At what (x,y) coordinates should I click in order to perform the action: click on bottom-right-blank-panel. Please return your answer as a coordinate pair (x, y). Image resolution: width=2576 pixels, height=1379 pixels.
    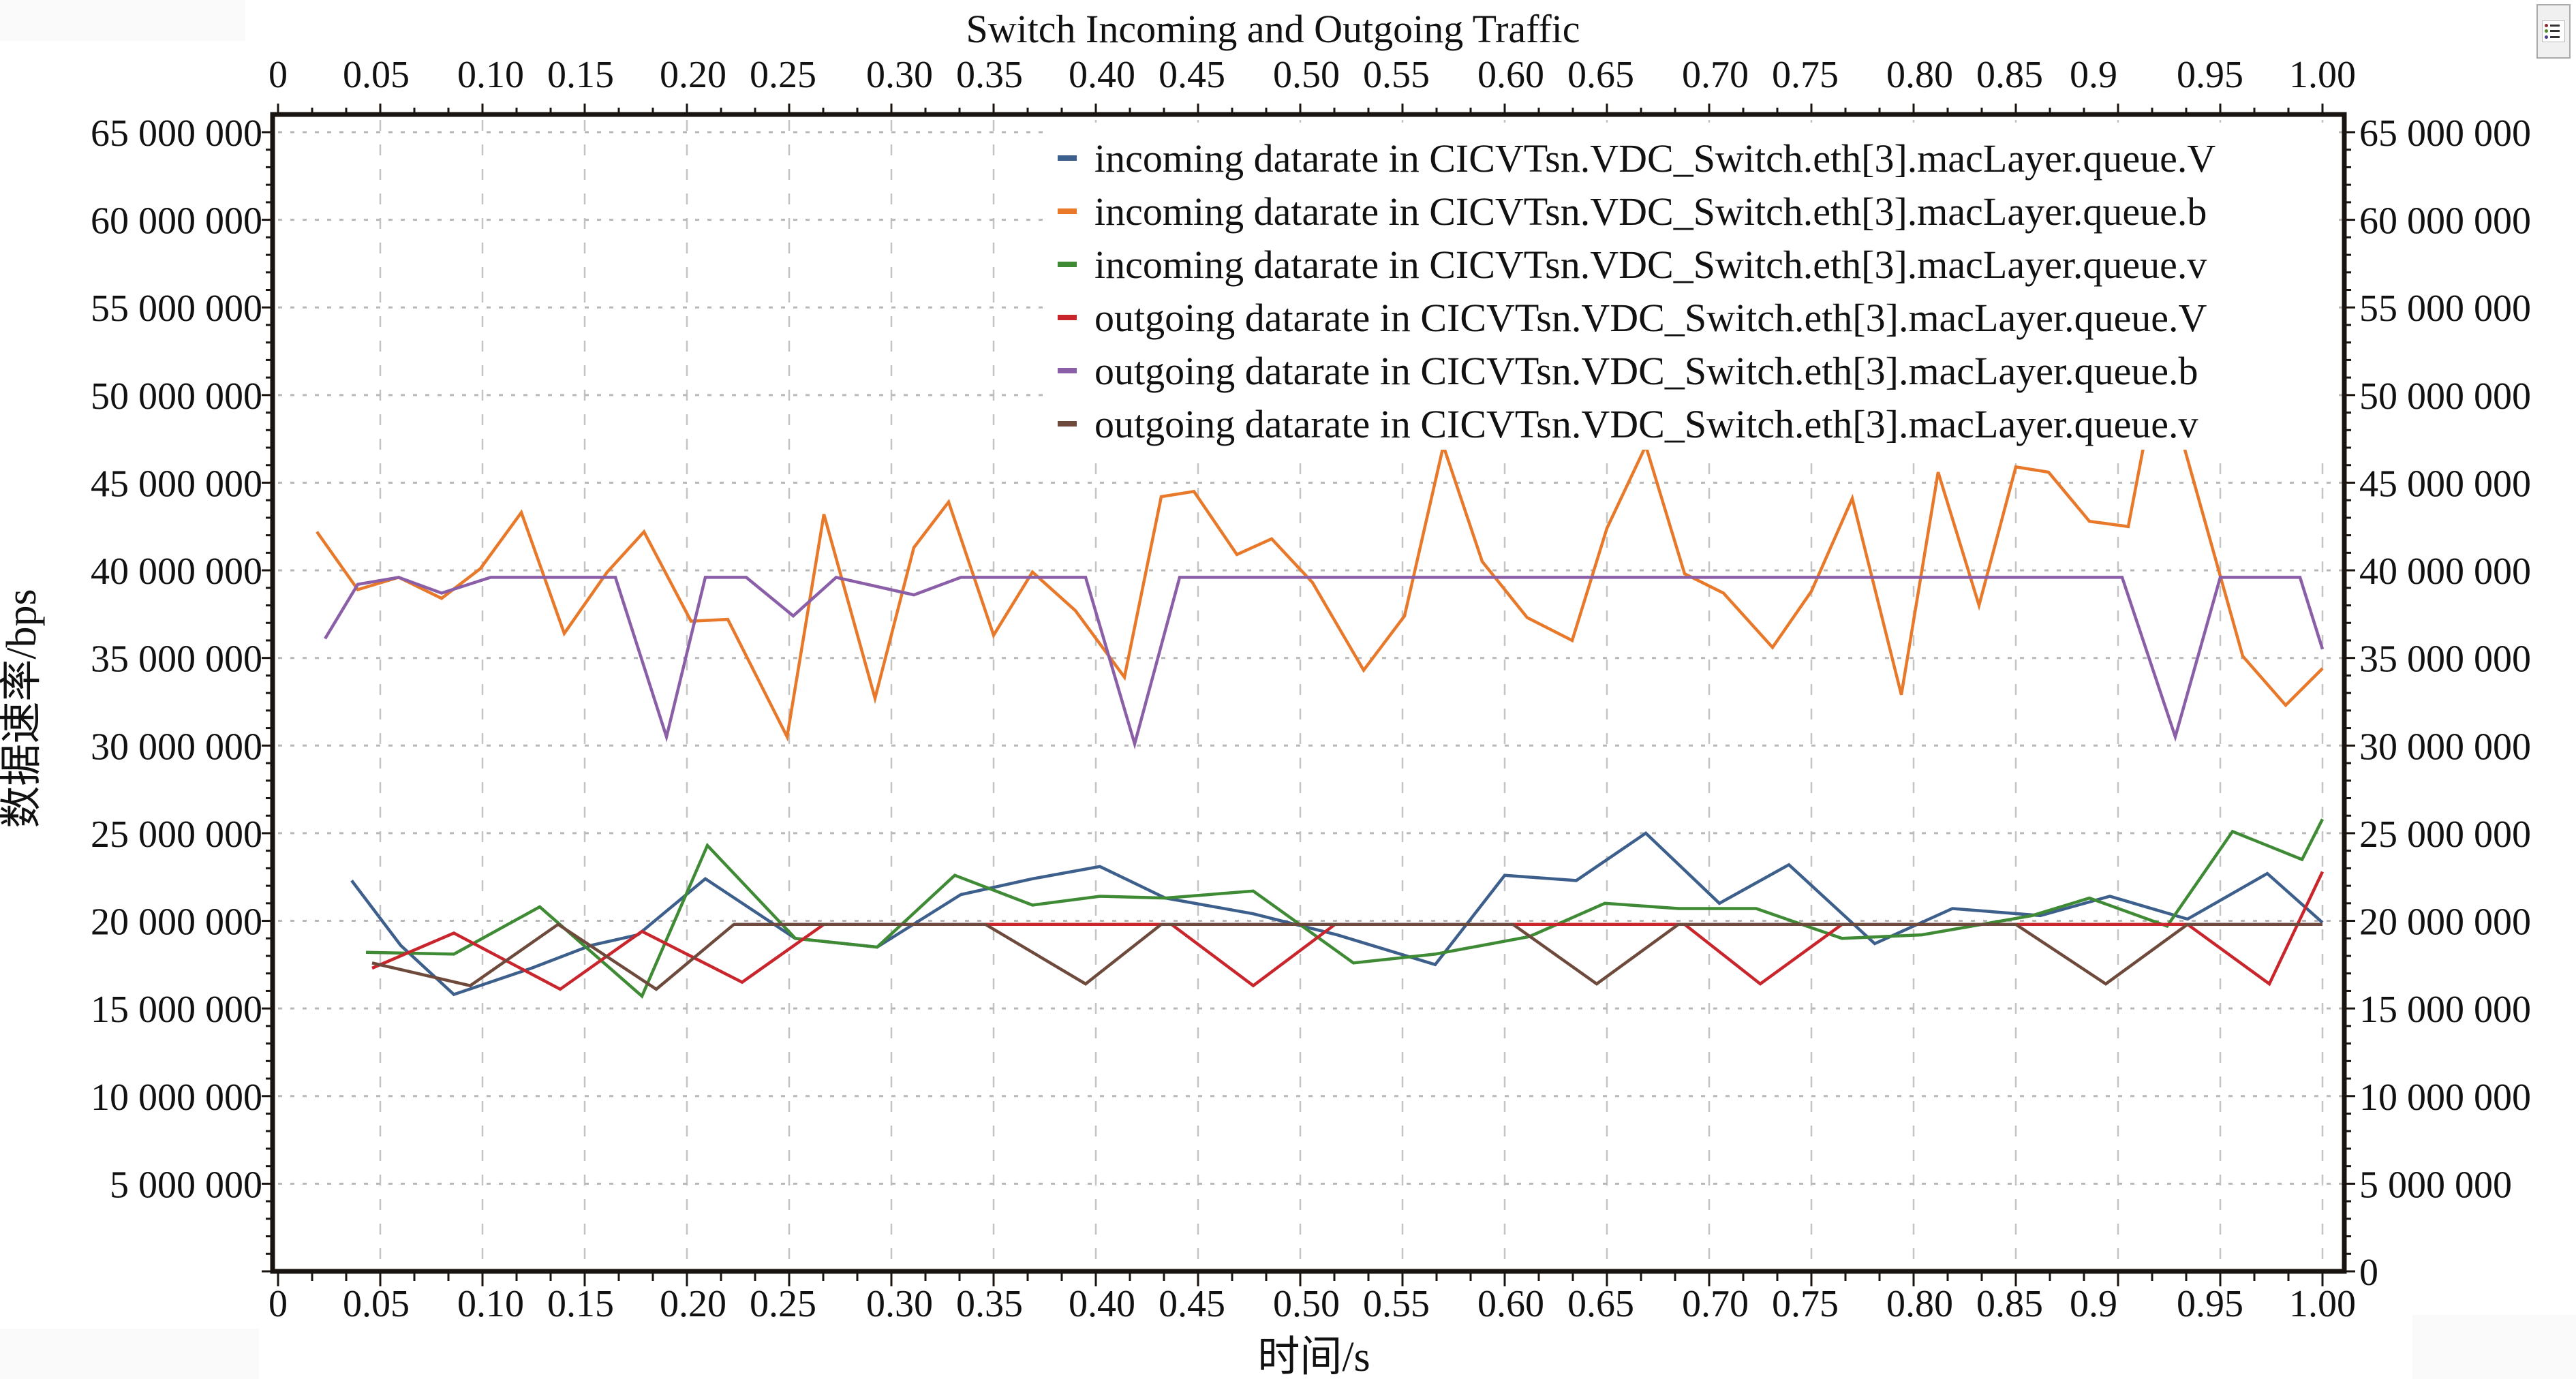
    Looking at the image, I should click on (2494, 1347).